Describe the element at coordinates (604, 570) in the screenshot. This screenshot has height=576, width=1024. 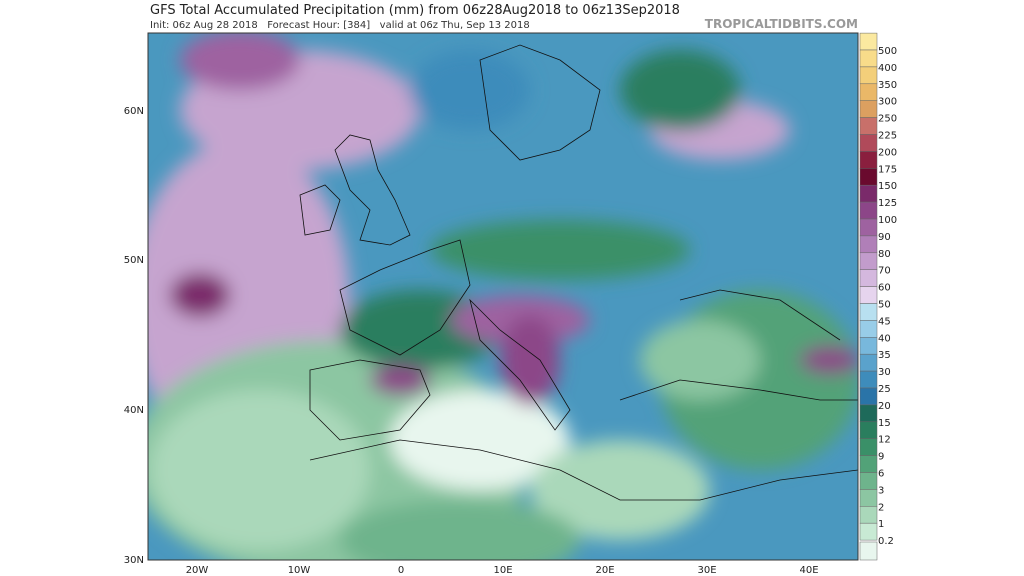
I see `lon-label: 20E` at that location.